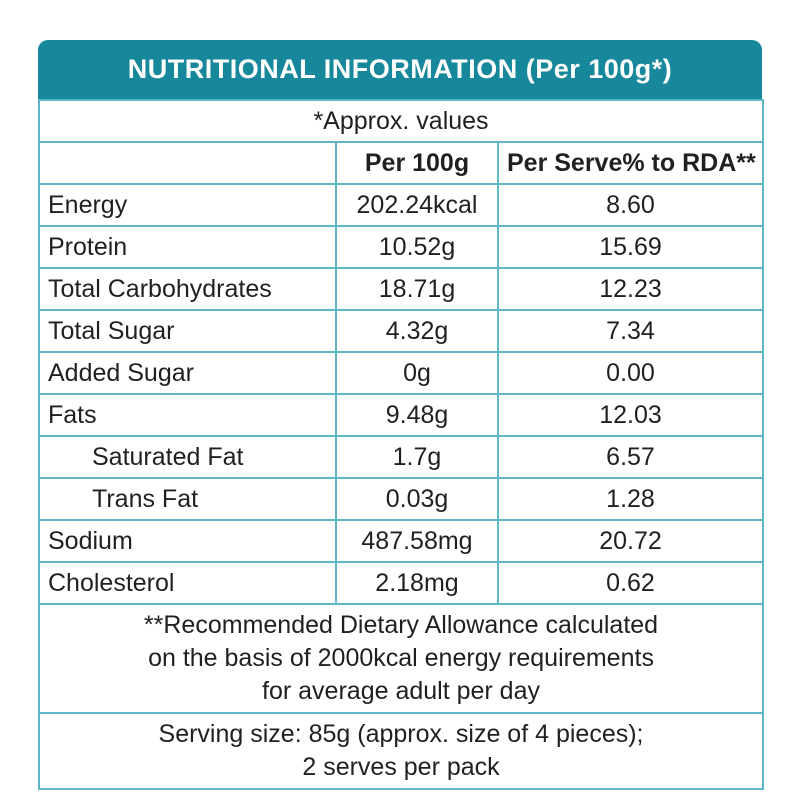  I want to click on table-row: Cholesterol 2.18mg 0.62, so click(401, 583).